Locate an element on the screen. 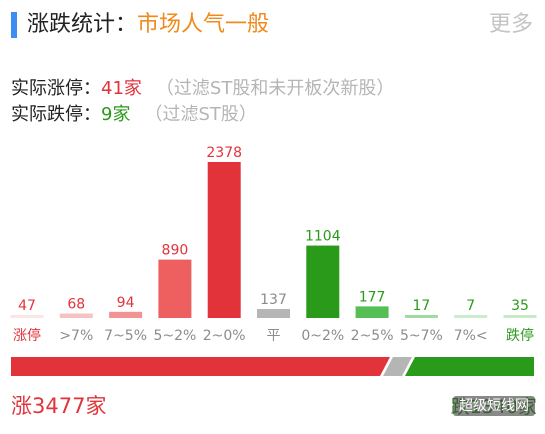 This screenshot has height=434, width=545. up-down-ratio-bar is located at coordinates (272, 366).